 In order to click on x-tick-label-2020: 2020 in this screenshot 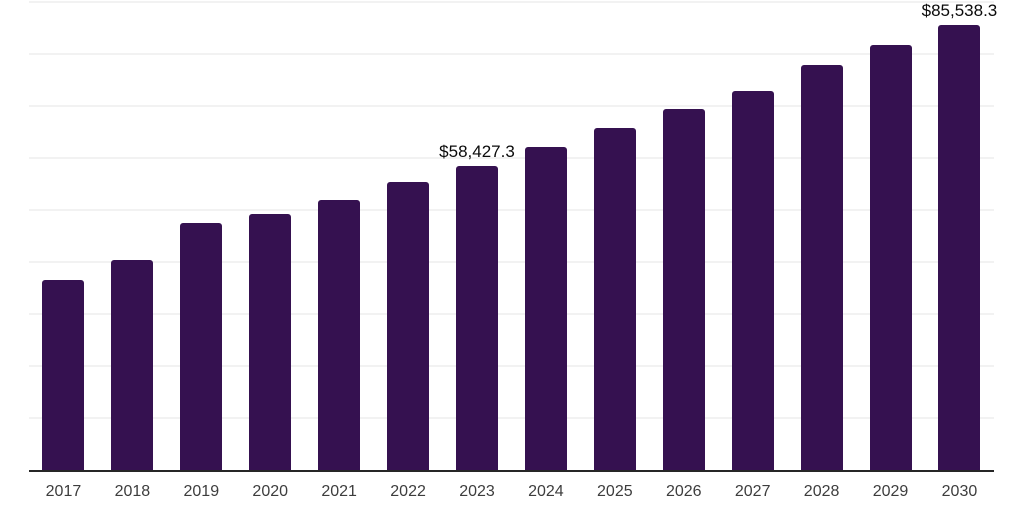, I will do `click(270, 491)`.